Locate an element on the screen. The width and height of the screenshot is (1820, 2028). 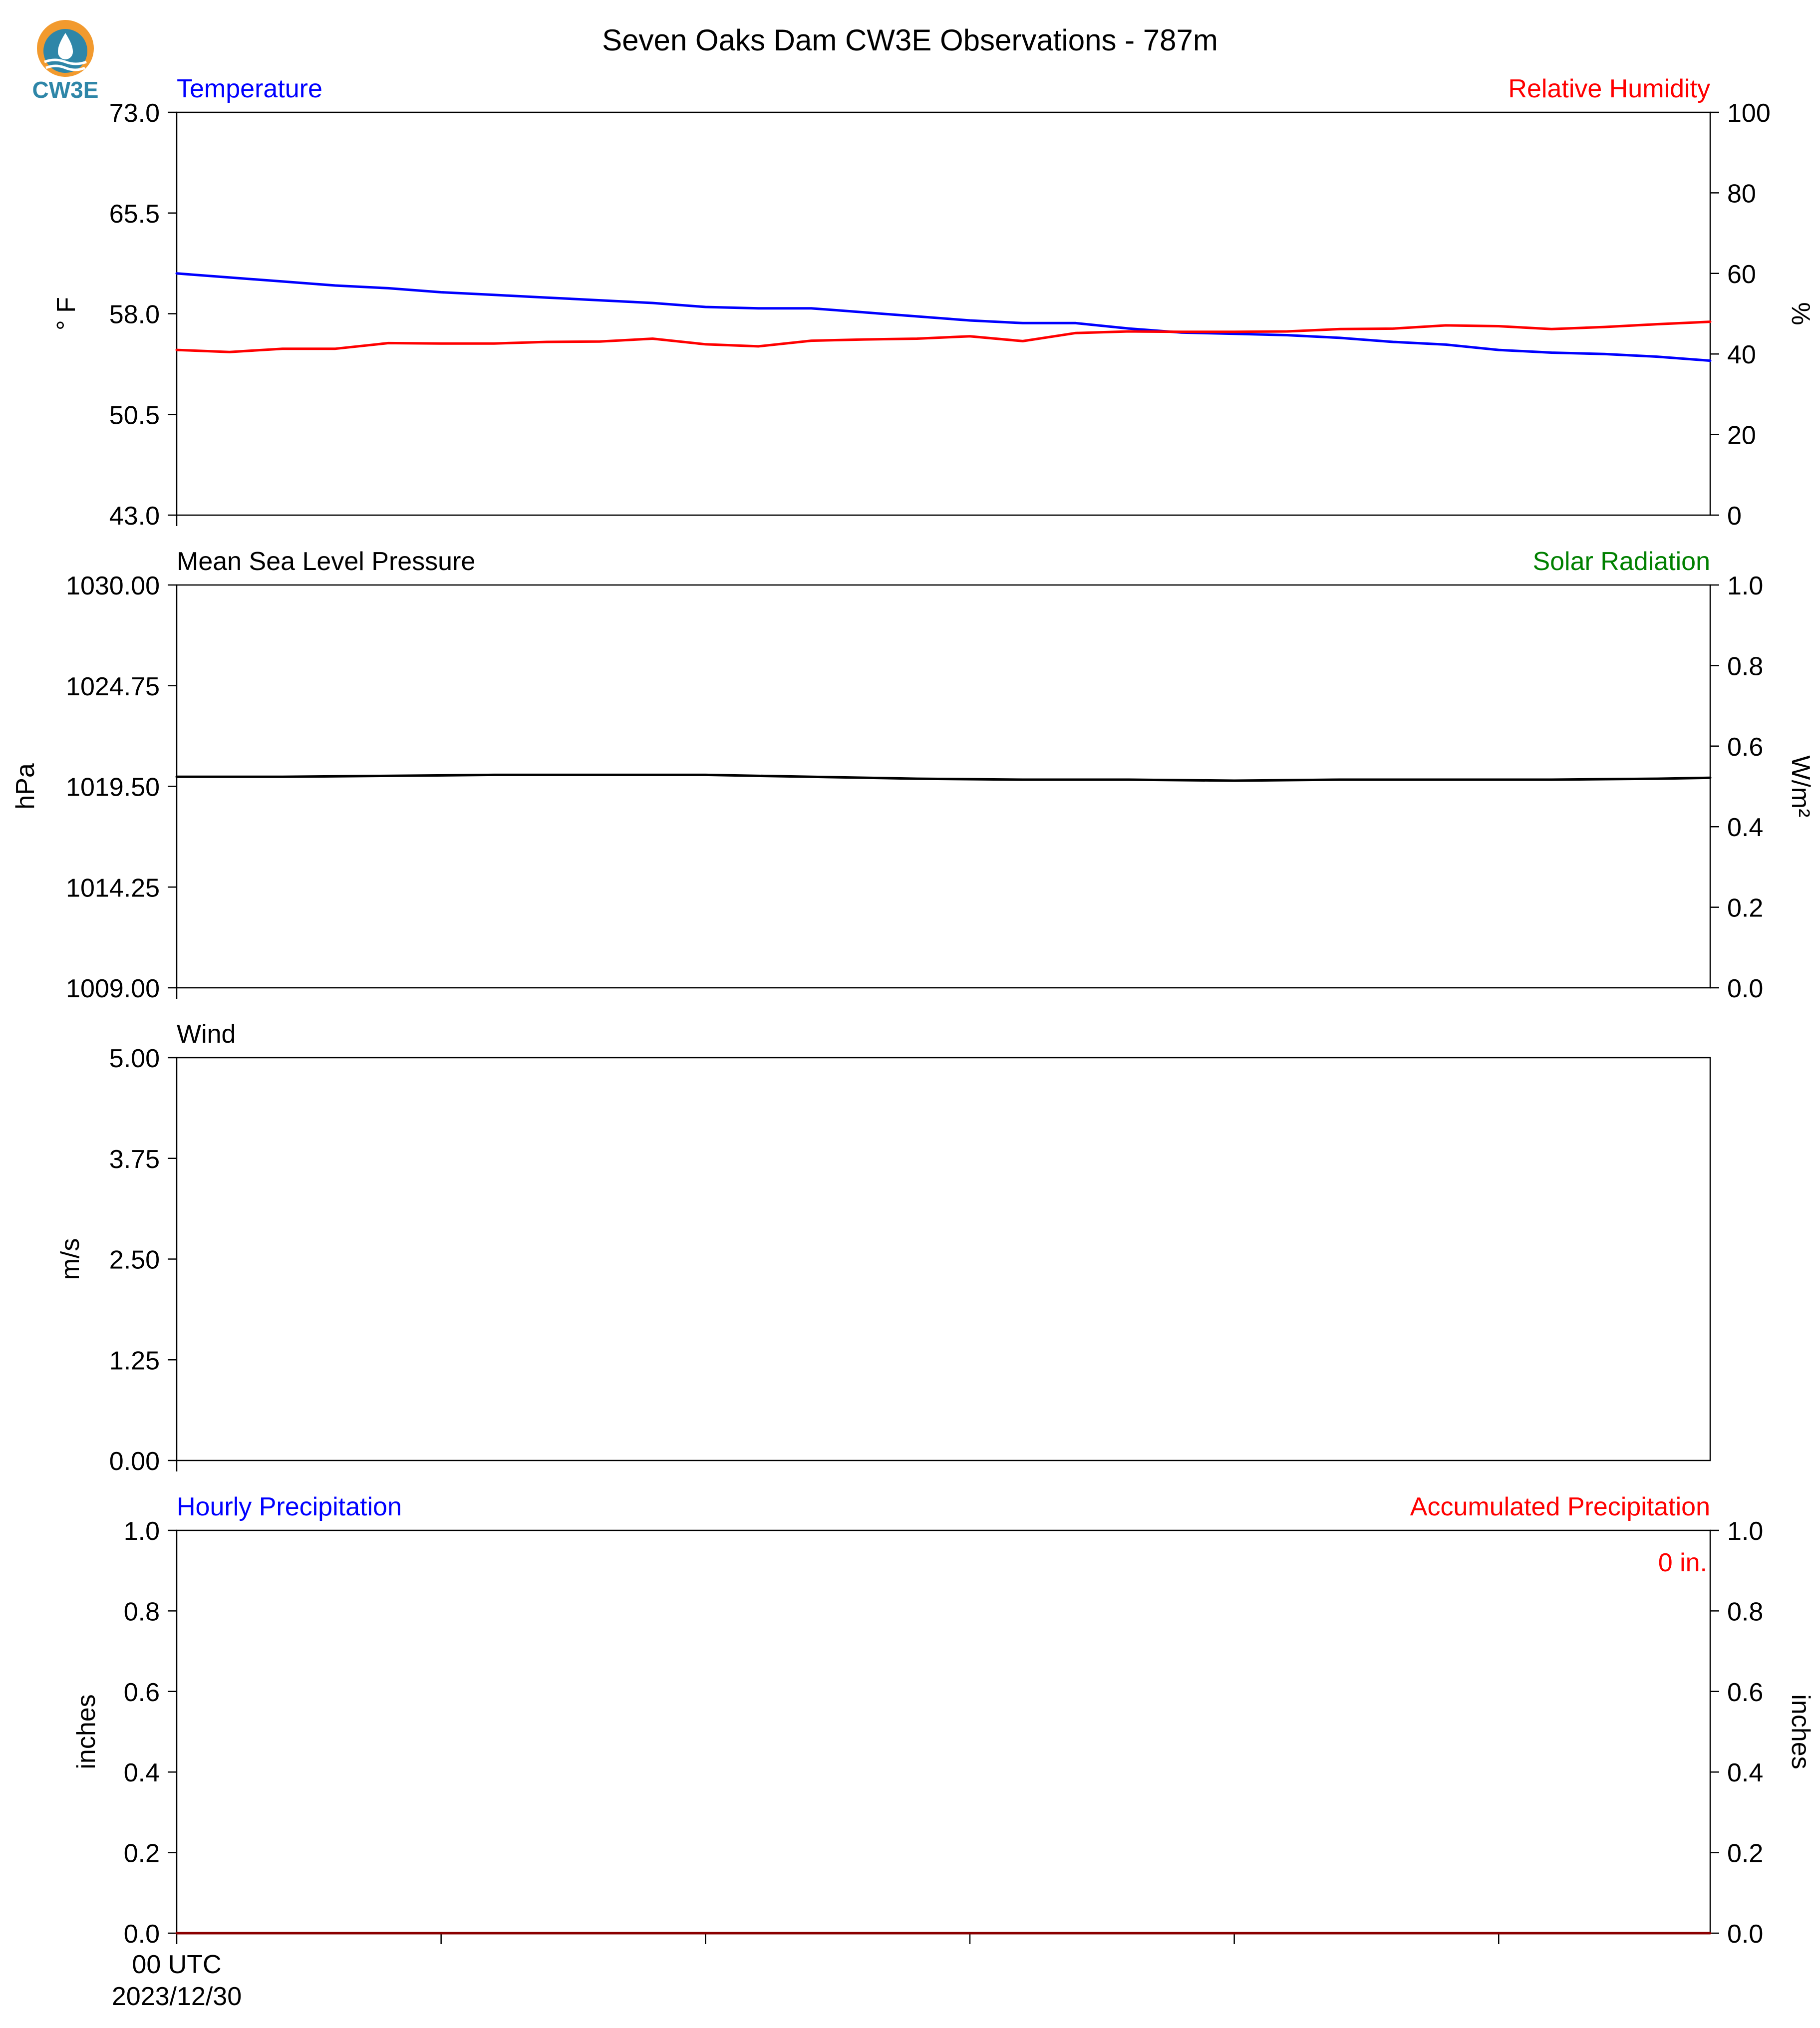
left-y-tick-label: 2.50 is located at coordinates (134, 1260).